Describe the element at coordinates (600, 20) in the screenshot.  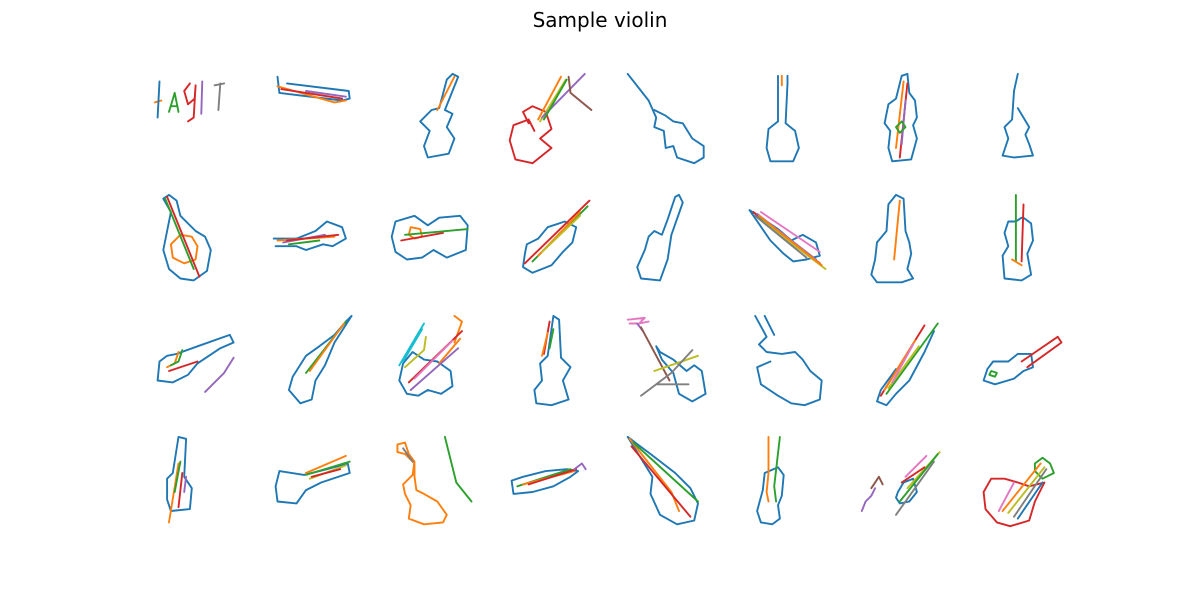
I see `page-title: Sample violin` at that location.